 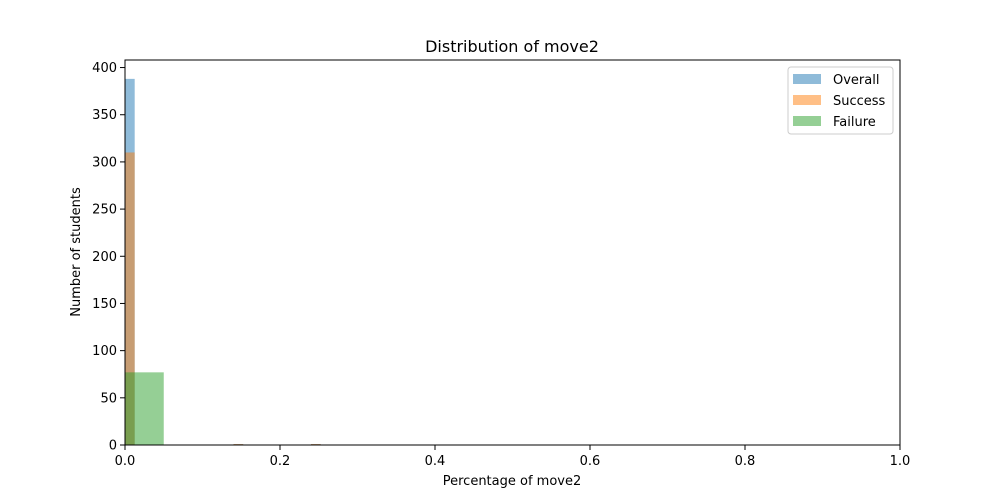 What do you see at coordinates (104, 257) in the screenshot?
I see `y-tick-label: 200` at bounding box center [104, 257].